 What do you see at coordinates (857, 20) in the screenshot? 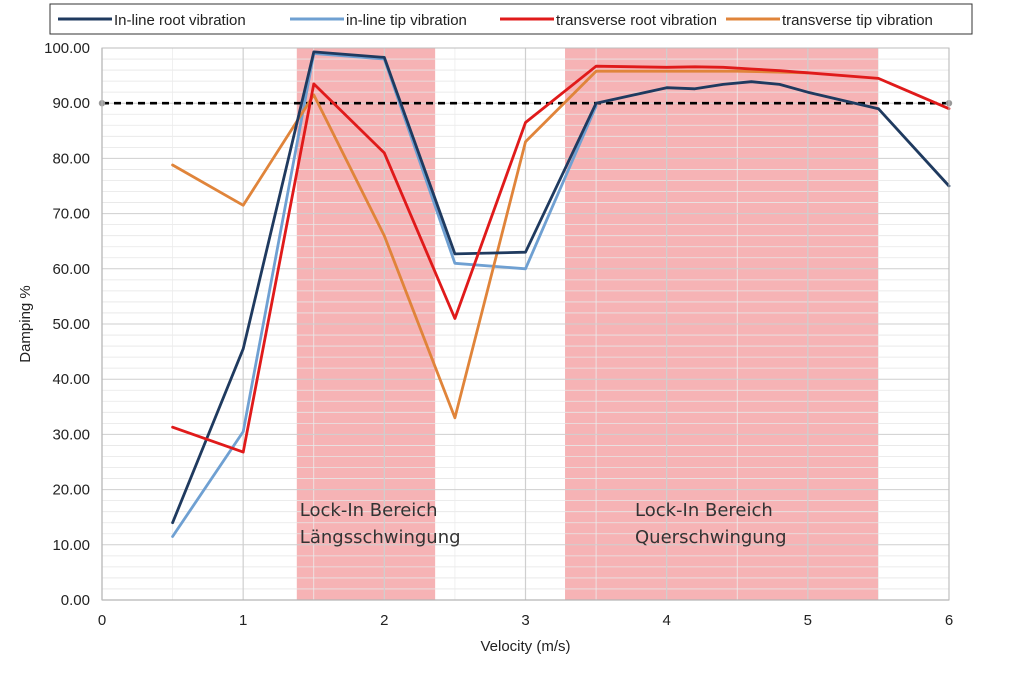
I see `legend-entry-label: transverse tip vibration` at bounding box center [857, 20].